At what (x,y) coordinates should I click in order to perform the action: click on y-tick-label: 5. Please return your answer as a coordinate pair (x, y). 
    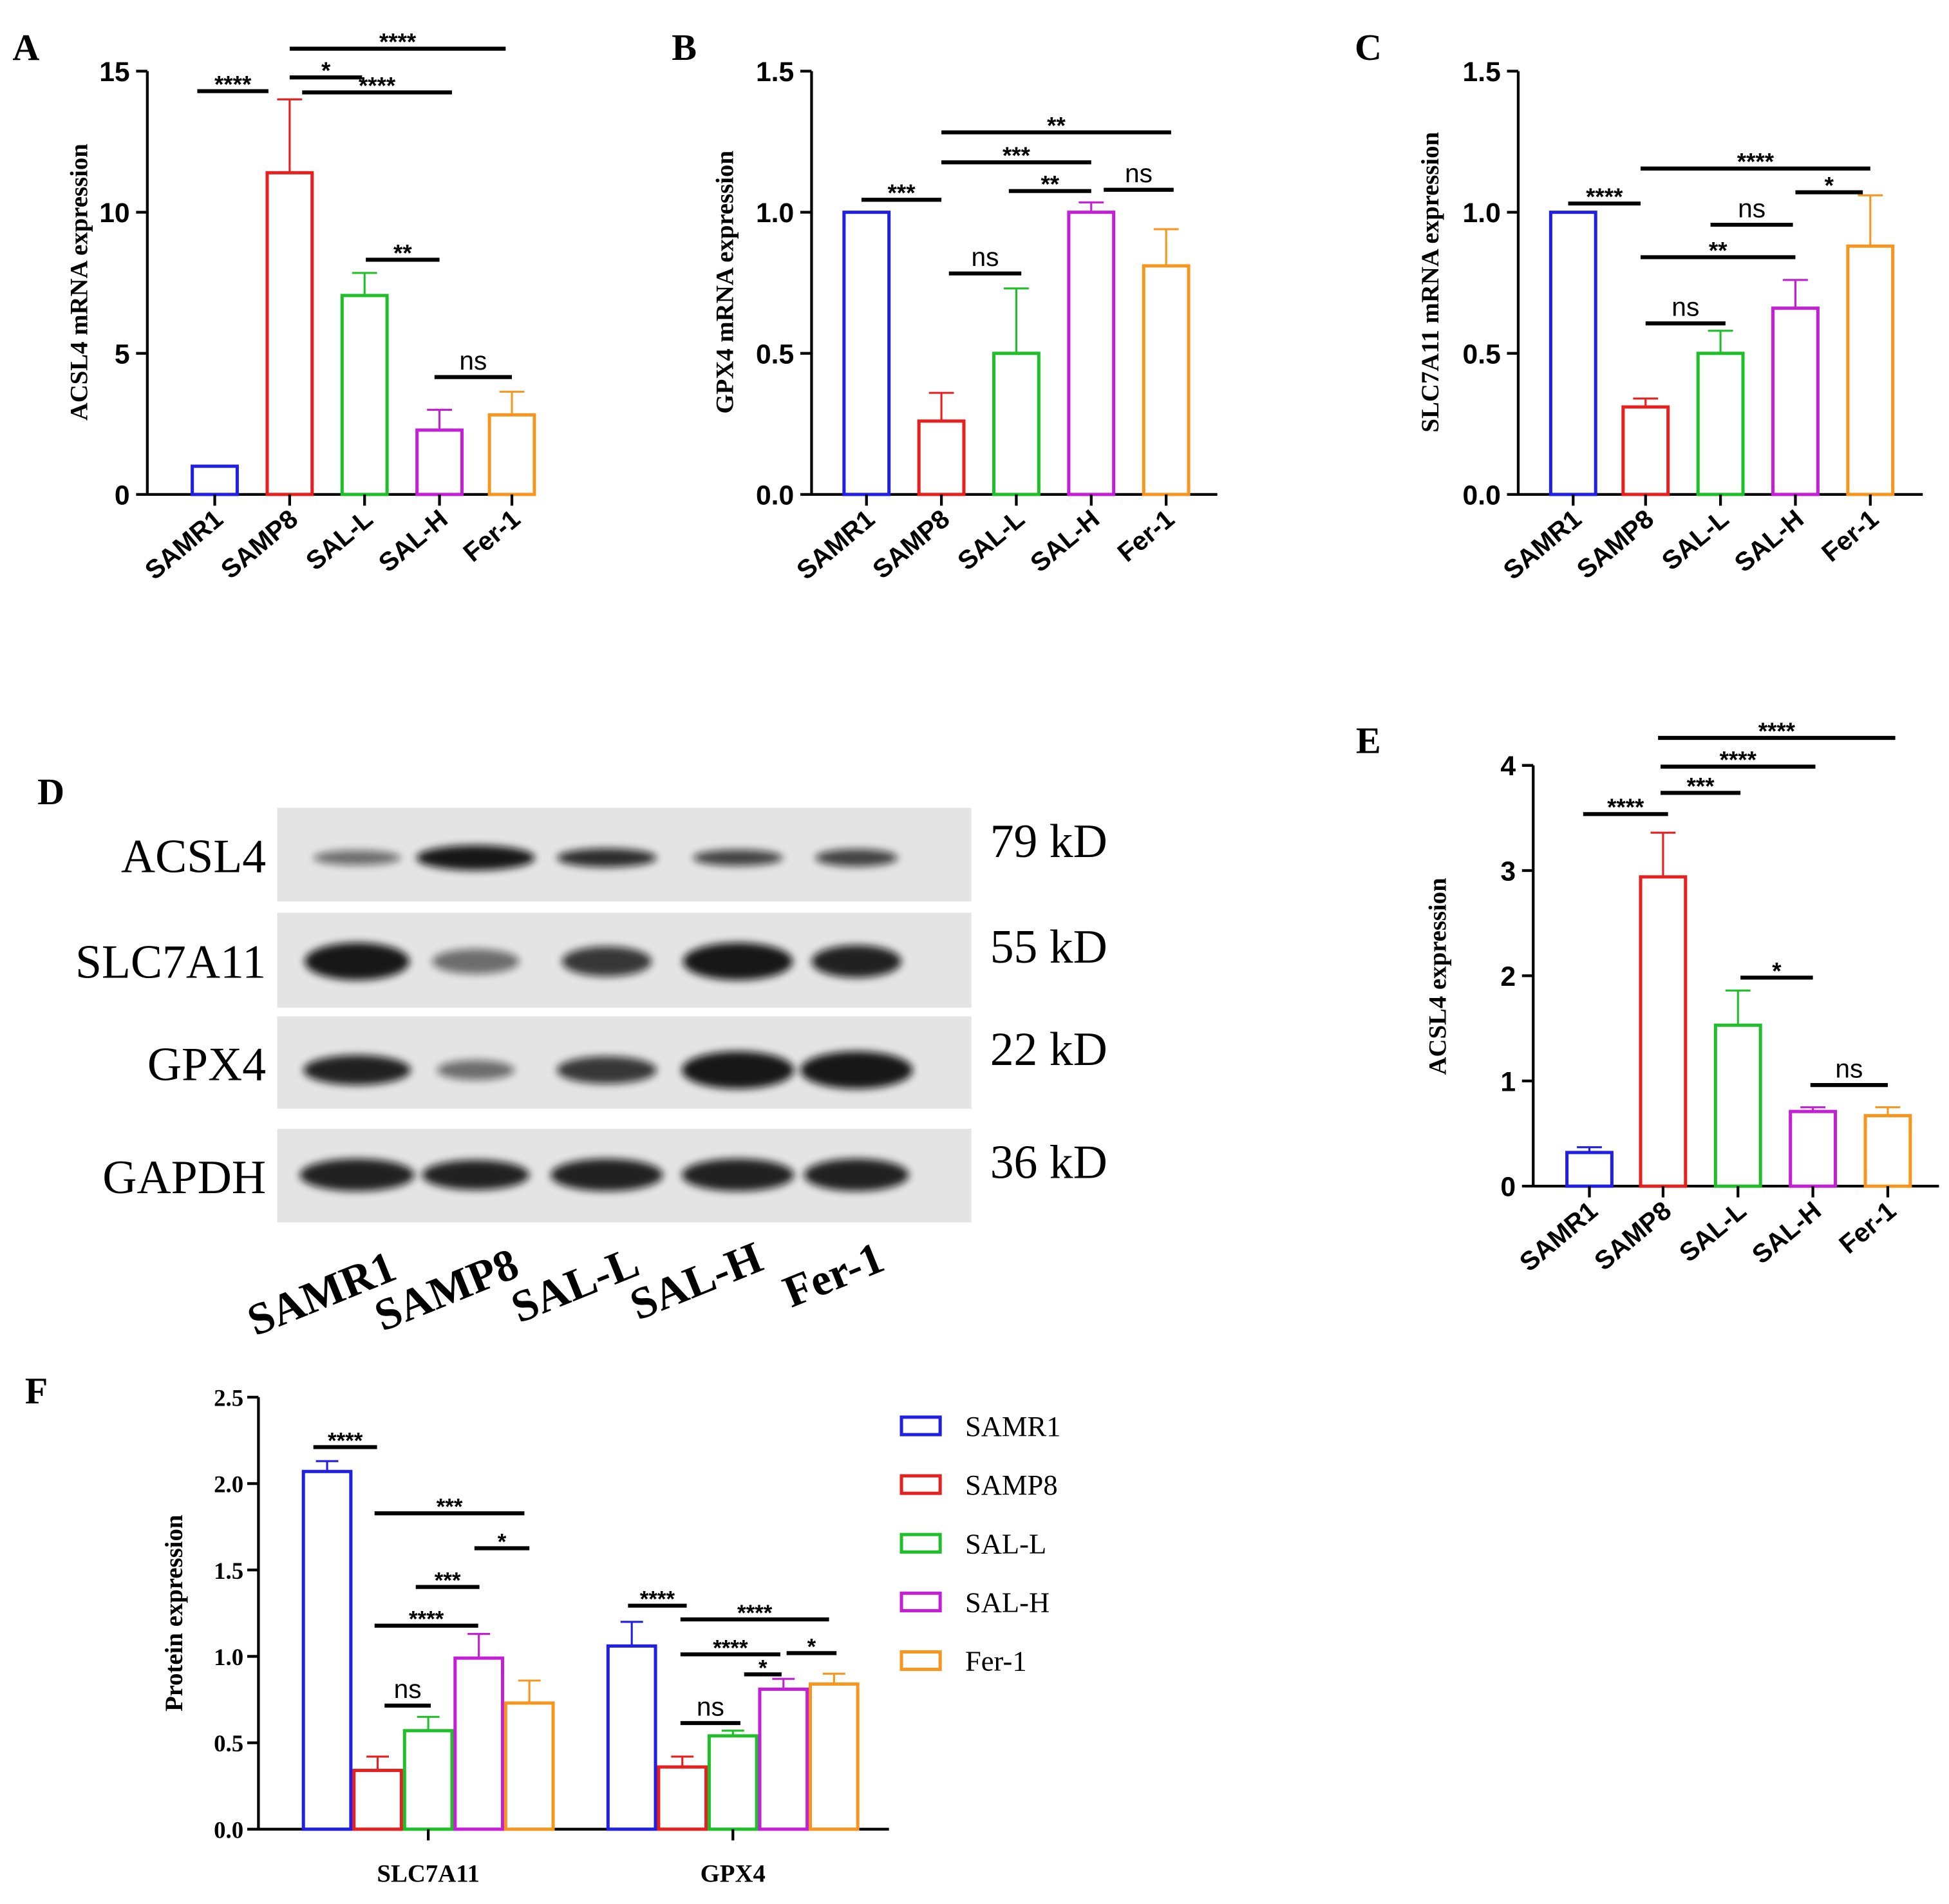
    Looking at the image, I should click on (123, 354).